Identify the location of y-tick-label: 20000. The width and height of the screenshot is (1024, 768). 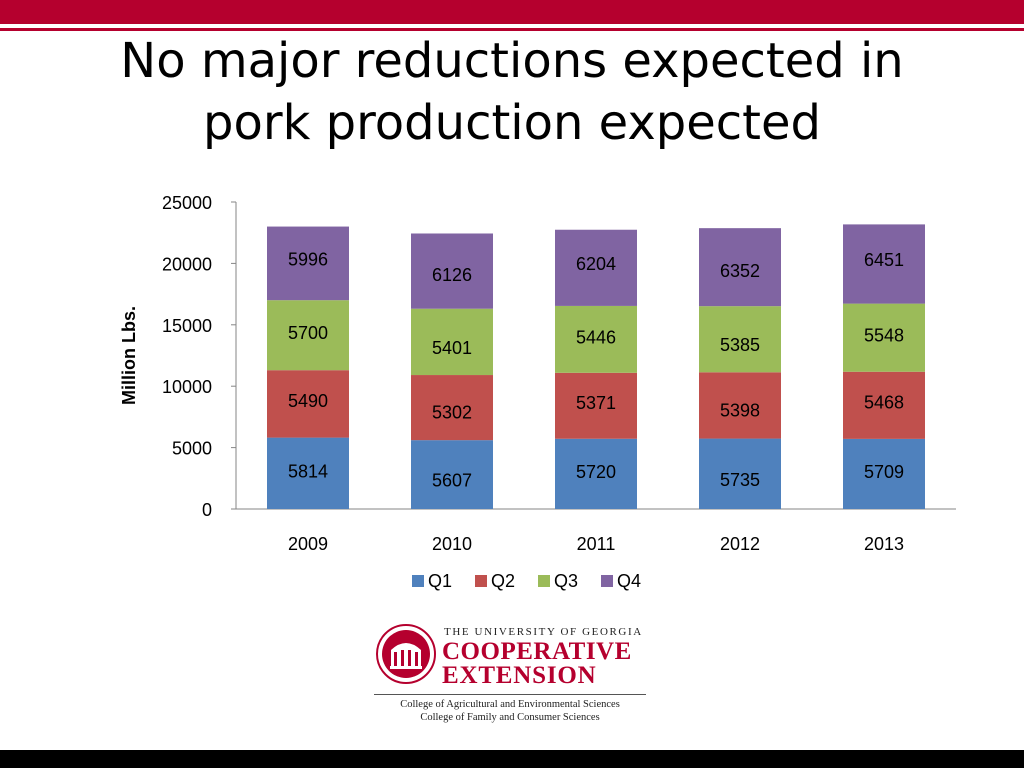
(187, 264).